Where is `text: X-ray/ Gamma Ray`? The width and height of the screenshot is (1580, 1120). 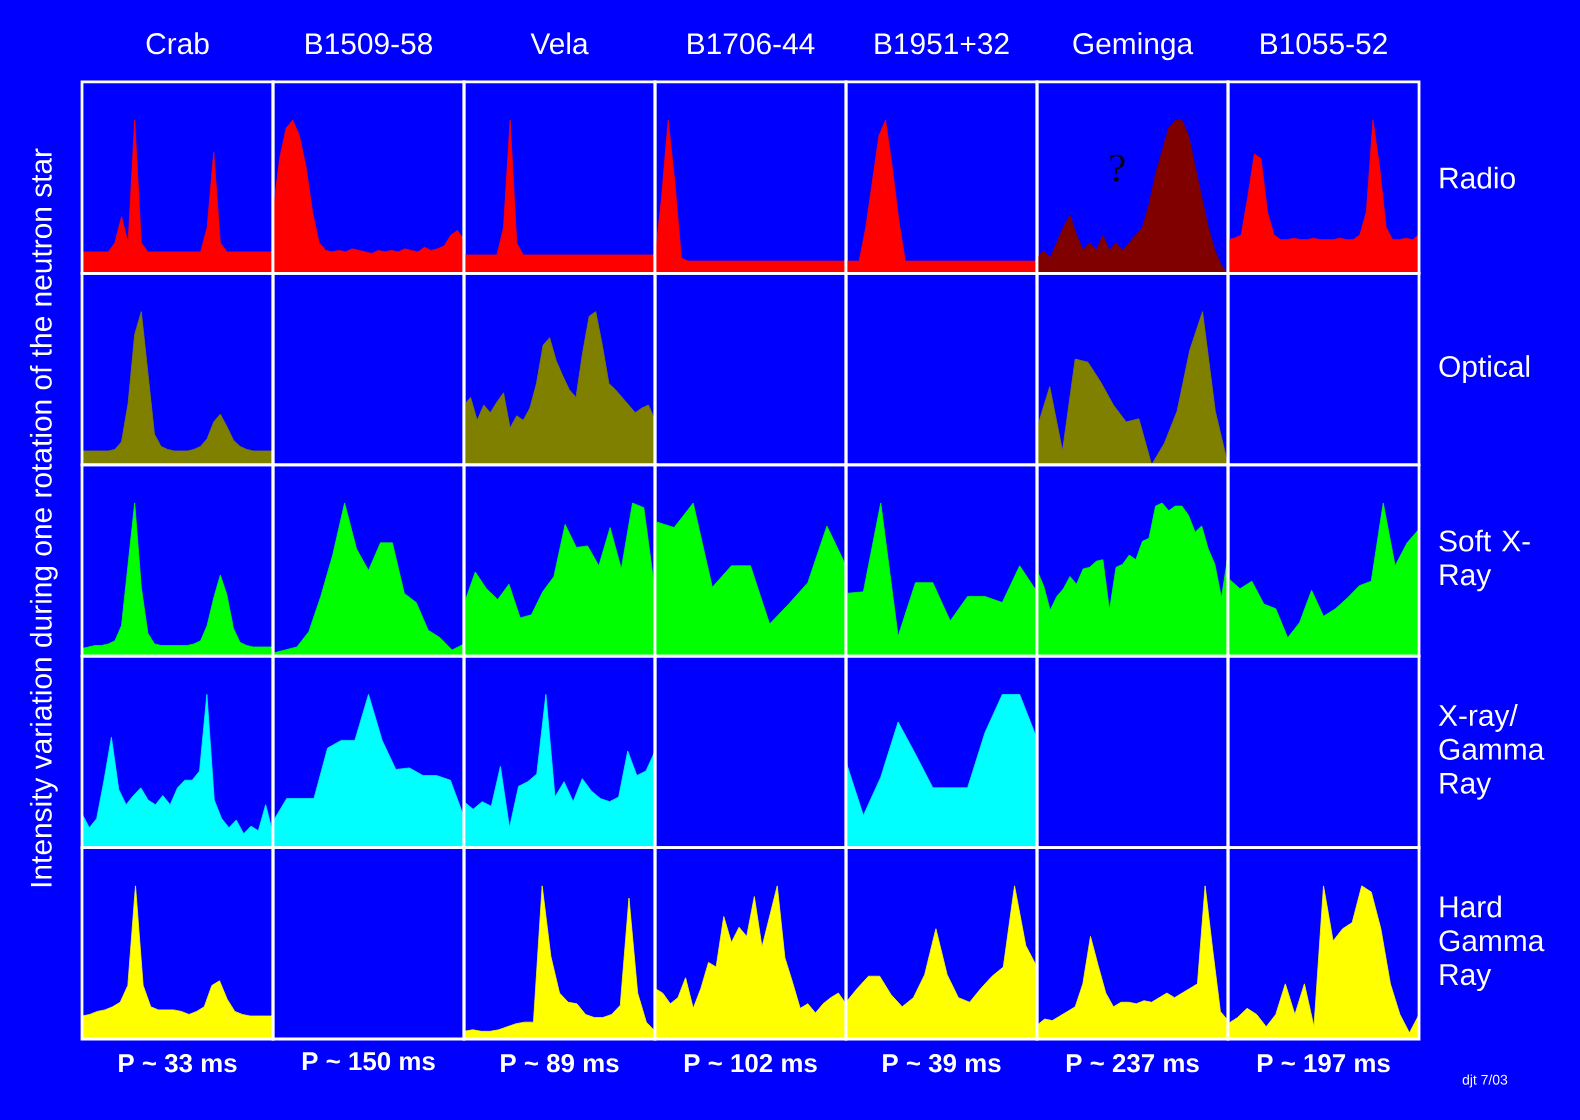
text: X-ray/ Gamma Ray is located at coordinates (1491, 752).